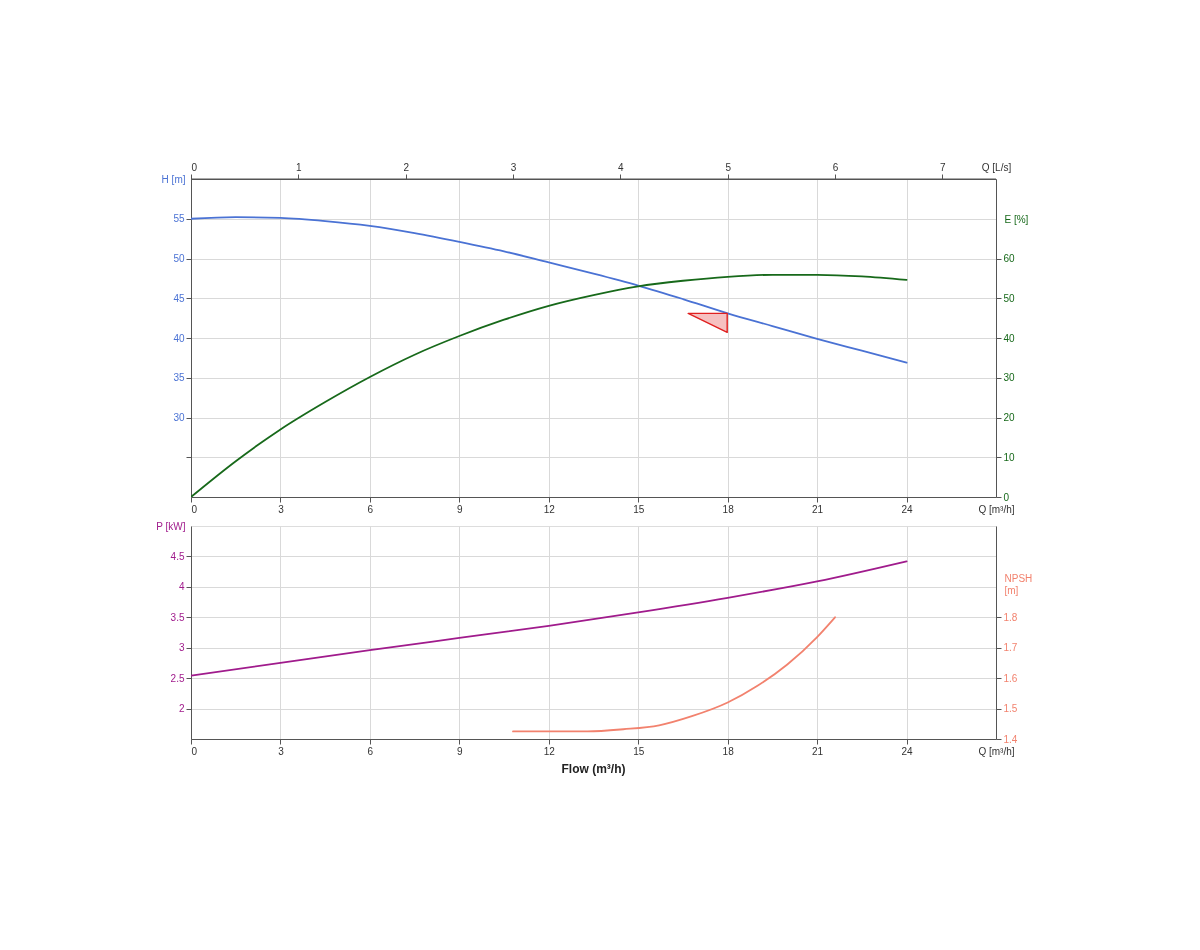 This screenshot has height=950, width=1200. What do you see at coordinates (1010, 739) in the screenshot?
I see `y2-tick-label: 1.4` at bounding box center [1010, 739].